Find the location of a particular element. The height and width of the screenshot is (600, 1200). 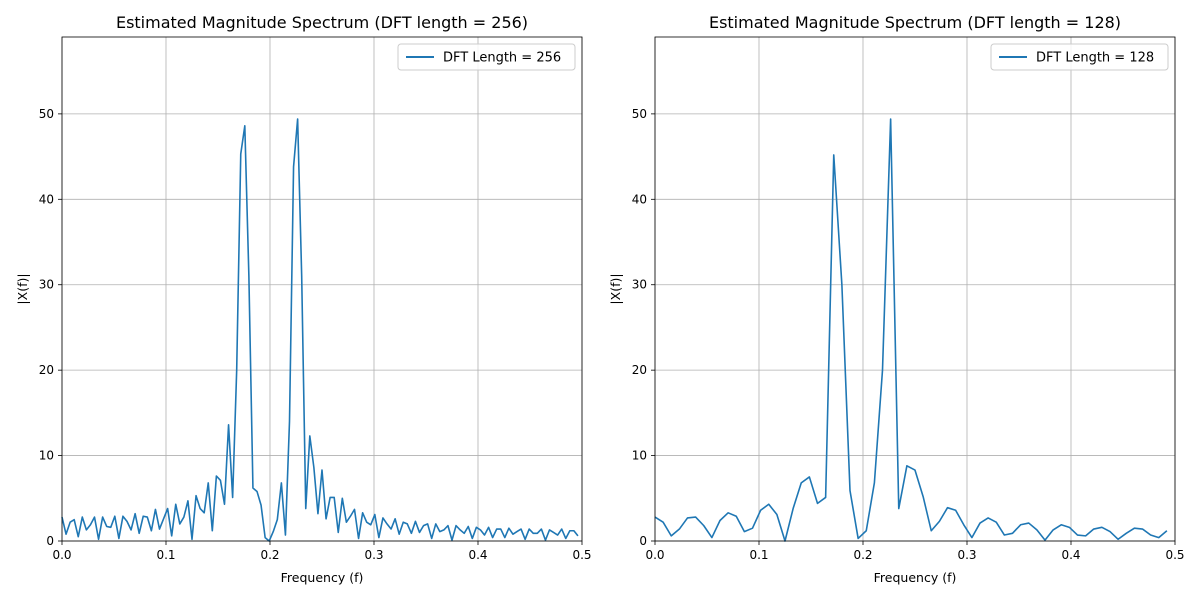

legend-entry: DFT Length = 128 is located at coordinates (1095, 58).